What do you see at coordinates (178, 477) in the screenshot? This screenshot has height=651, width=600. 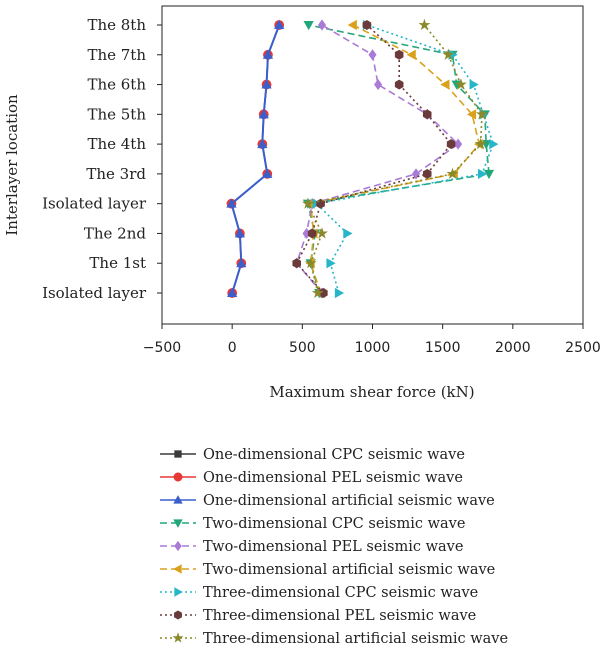 I see `marker-circle` at bounding box center [178, 477].